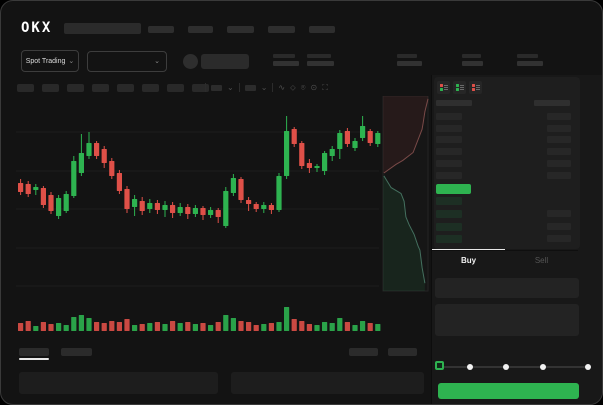 This screenshot has height=405, width=603. I want to click on market-type-dropdown: Spot Trading ⌄, so click(50, 61).